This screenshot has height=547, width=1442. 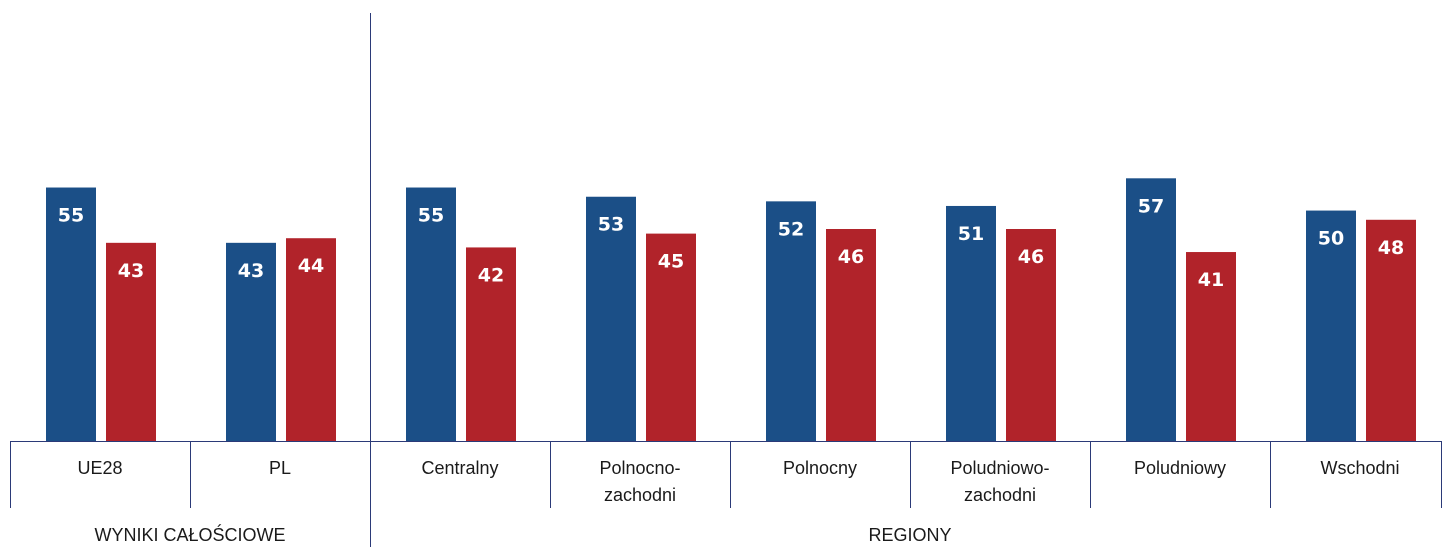 What do you see at coordinates (671, 262) in the screenshot?
I see `data-label-series2-3: 45` at bounding box center [671, 262].